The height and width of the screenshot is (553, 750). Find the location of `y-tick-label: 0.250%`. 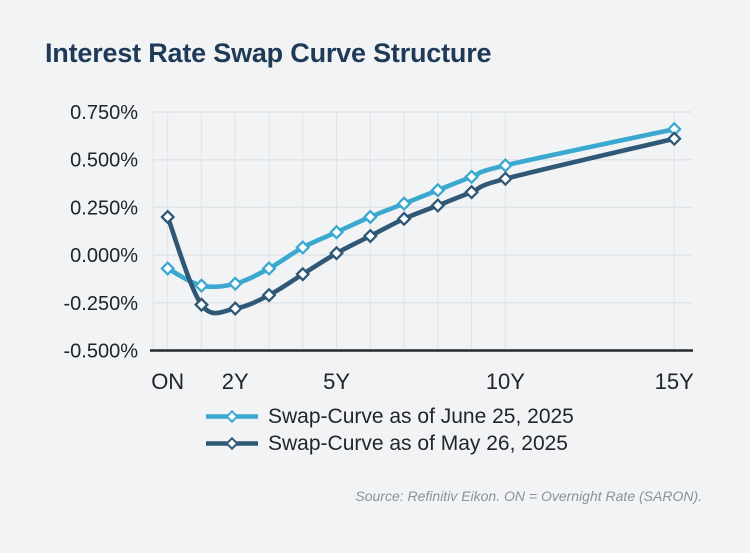

y-tick-label: 0.250% is located at coordinates (104, 208).